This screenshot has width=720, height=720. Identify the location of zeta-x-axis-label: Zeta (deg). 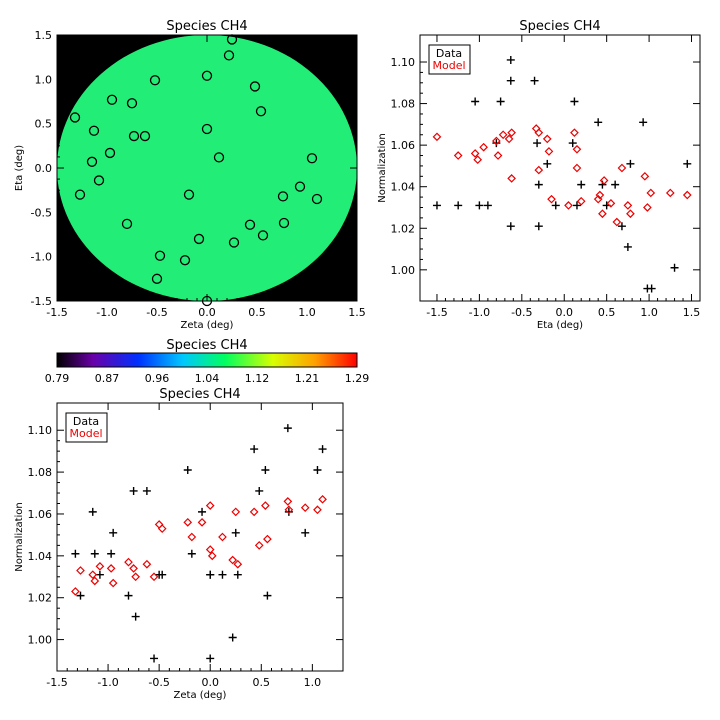
(200, 695).